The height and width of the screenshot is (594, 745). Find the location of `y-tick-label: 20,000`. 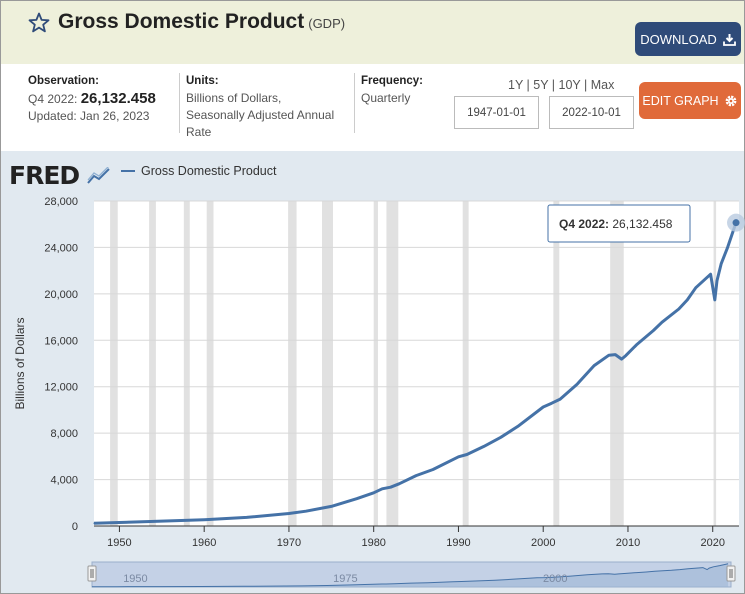

y-tick-label: 20,000 is located at coordinates (61, 295).